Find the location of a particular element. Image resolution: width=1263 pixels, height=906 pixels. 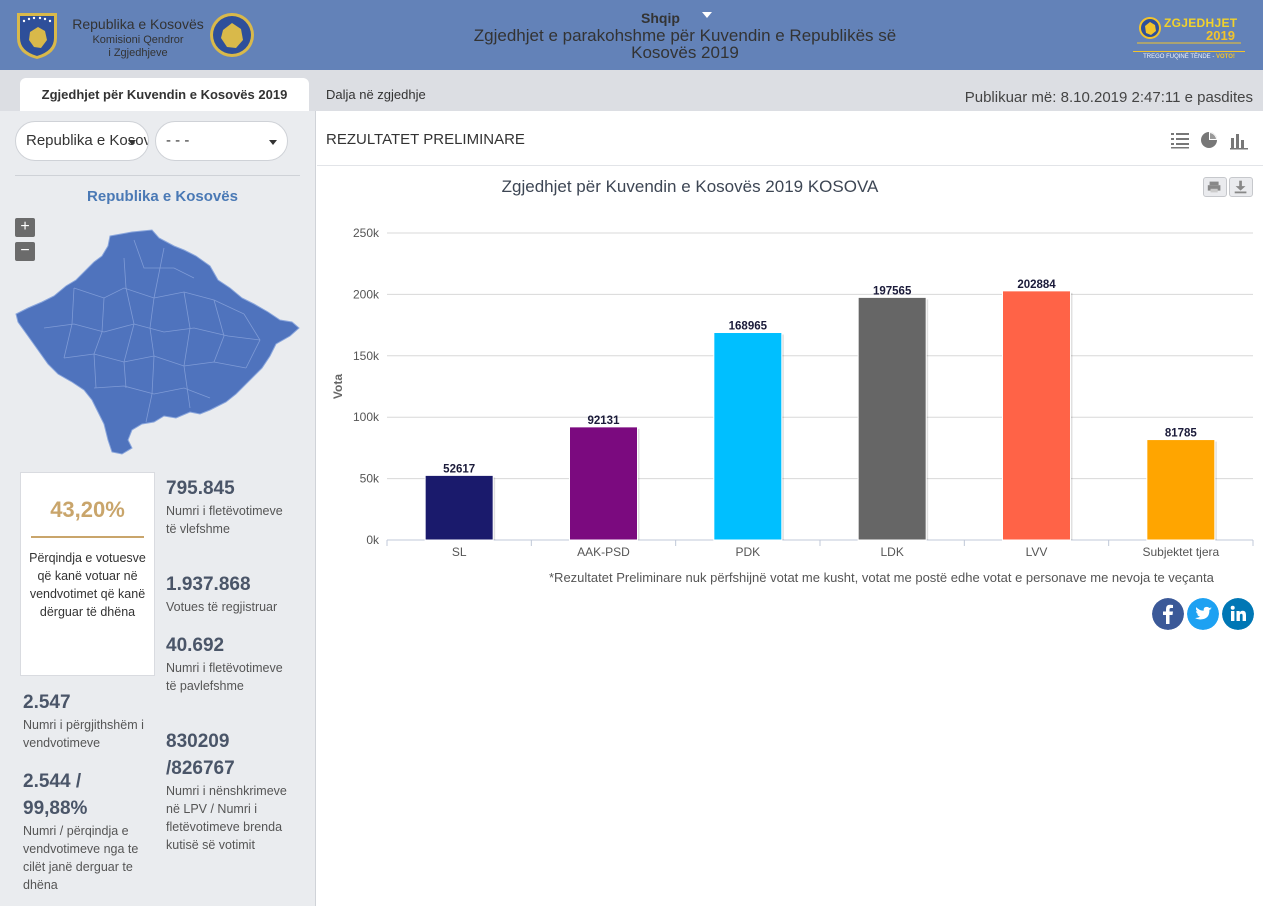

elections-2019-logo-icon is located at coordinates (1189, 30).